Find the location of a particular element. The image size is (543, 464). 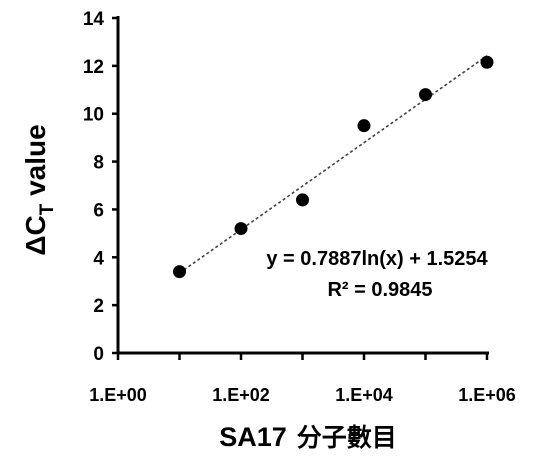

x-tick-label: 1.E+00 is located at coordinates (118, 395).